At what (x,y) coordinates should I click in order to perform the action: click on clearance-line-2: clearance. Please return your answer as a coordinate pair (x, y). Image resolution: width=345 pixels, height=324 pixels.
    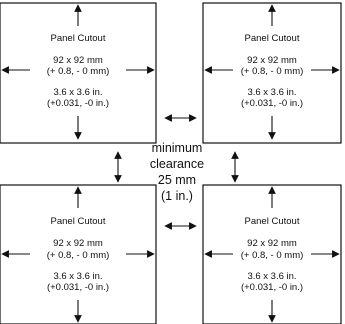
    Looking at the image, I should click on (177, 164).